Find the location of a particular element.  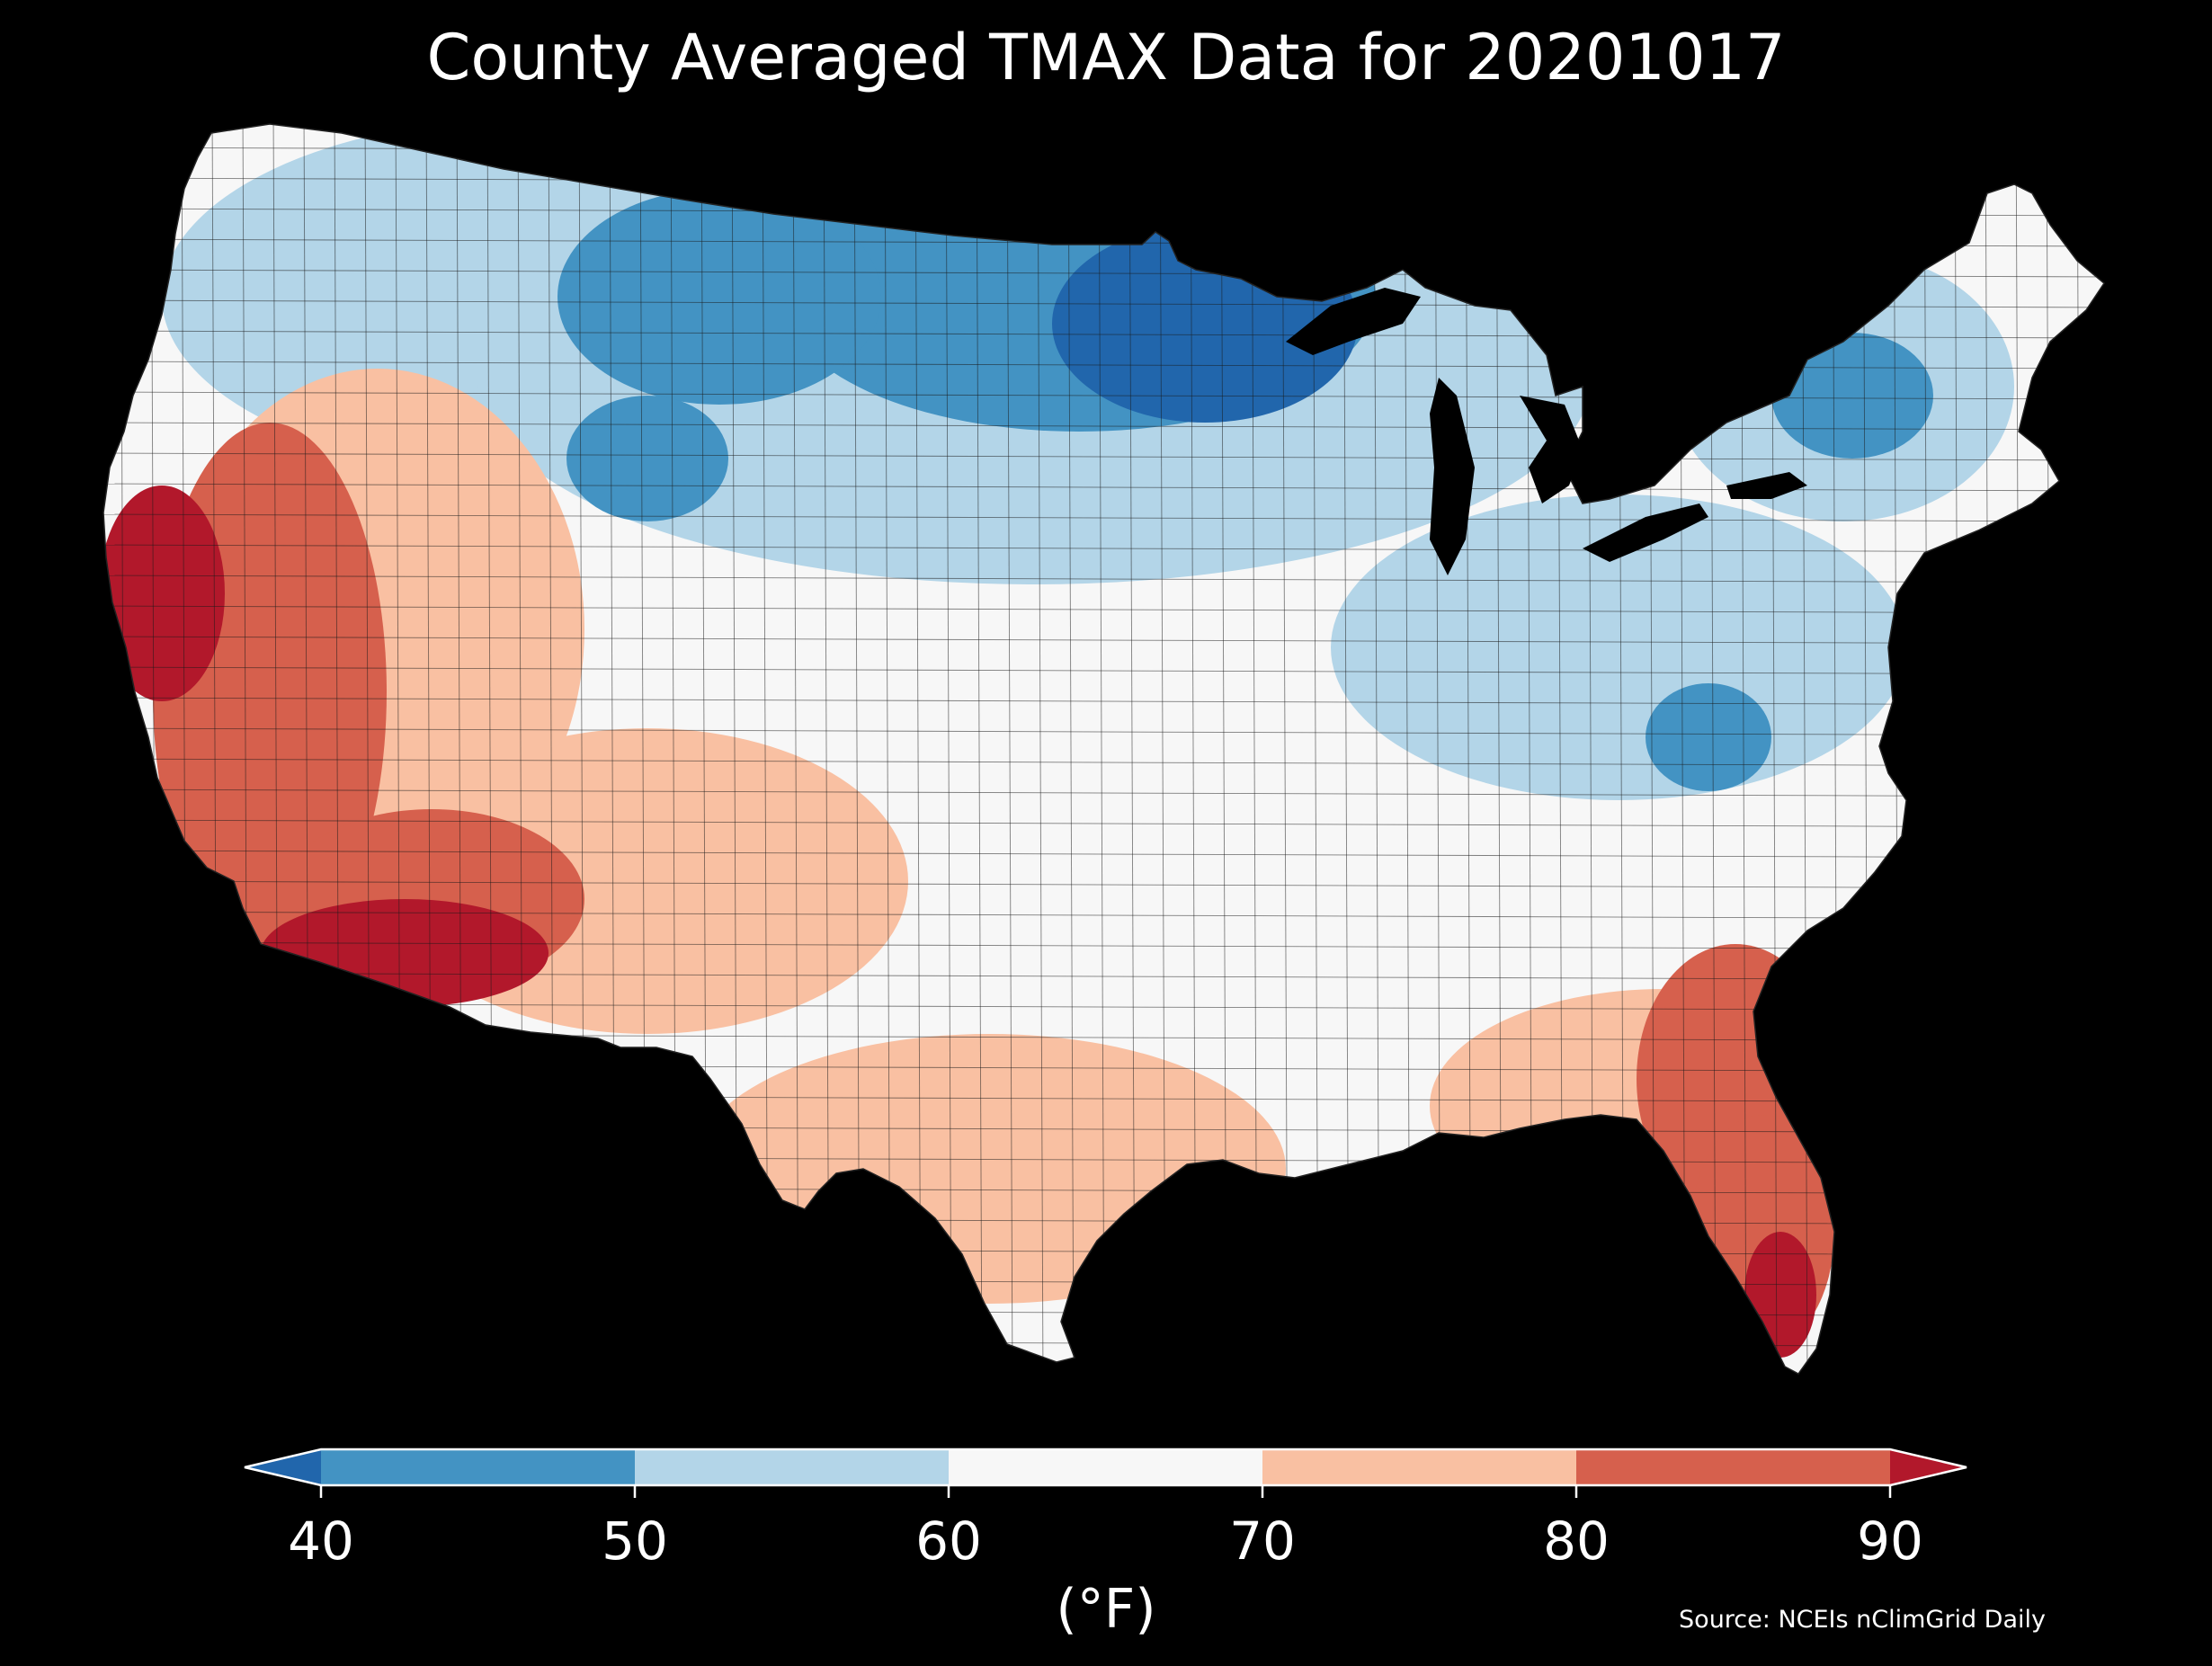

source-note: Source: NCEIs nClimGrid Daily is located at coordinates (1862, 1620).